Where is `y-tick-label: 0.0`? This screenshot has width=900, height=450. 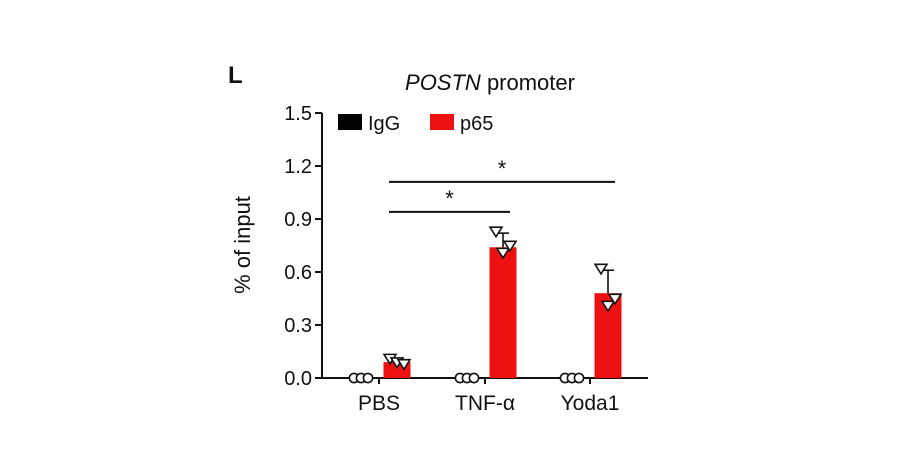 y-tick-label: 0.0 is located at coordinates (298, 379).